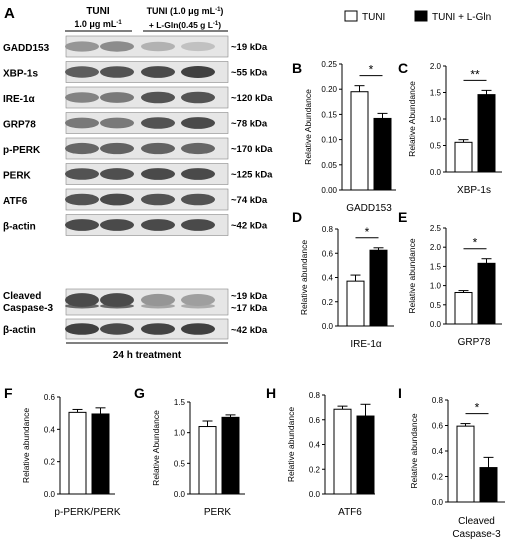 Image resolution: width=530 pixels, height=550 pixels. What do you see at coordinates (9, 13) in the screenshot?
I see `panel-label-a: A` at bounding box center [9, 13].